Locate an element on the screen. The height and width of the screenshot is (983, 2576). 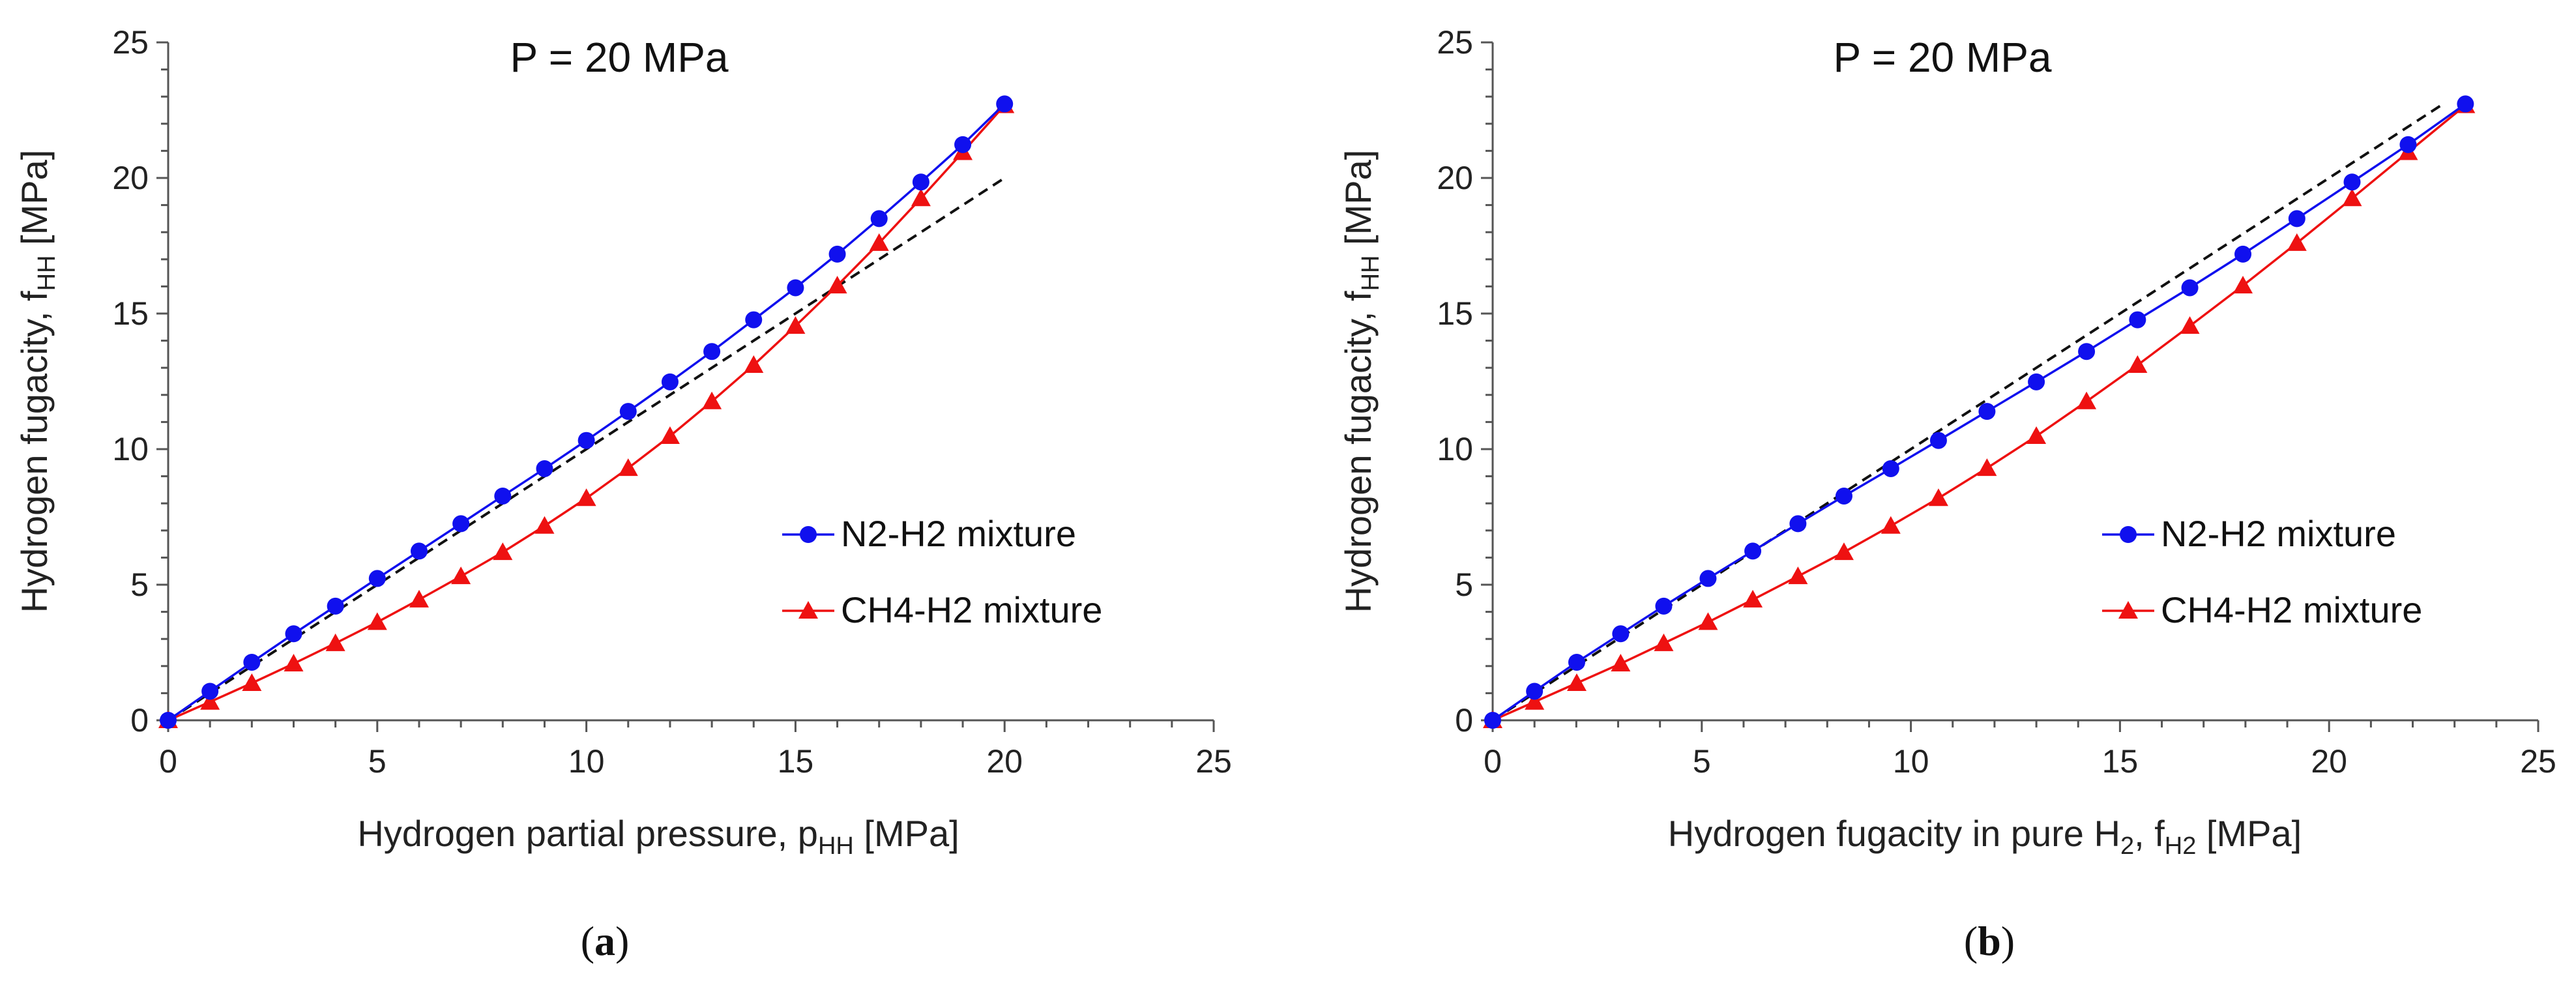
x-tick-label: 20 is located at coordinates (1004, 761).